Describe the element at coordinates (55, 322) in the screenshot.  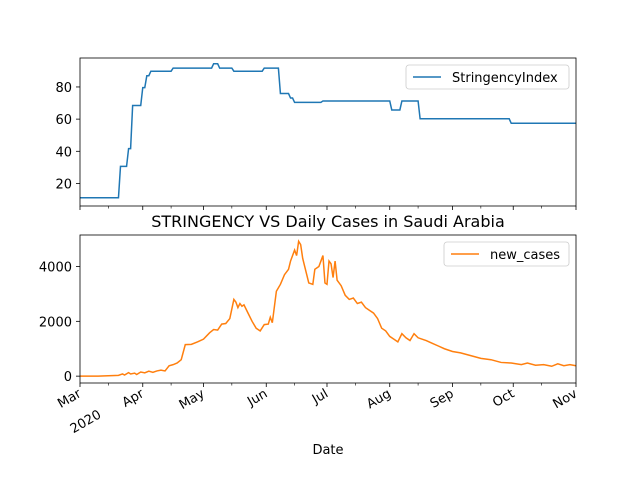
I see `cases-y-tick-label: 2000` at that location.